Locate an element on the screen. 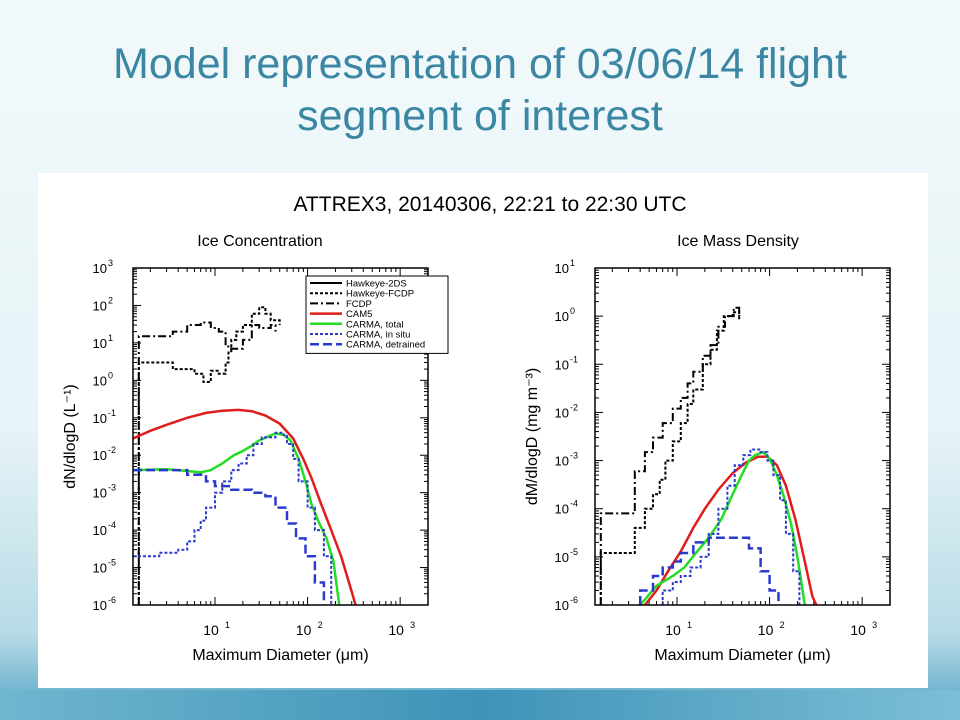 The width and height of the screenshot is (960, 720). chart-title: Ice Mass Density is located at coordinates (738, 241).